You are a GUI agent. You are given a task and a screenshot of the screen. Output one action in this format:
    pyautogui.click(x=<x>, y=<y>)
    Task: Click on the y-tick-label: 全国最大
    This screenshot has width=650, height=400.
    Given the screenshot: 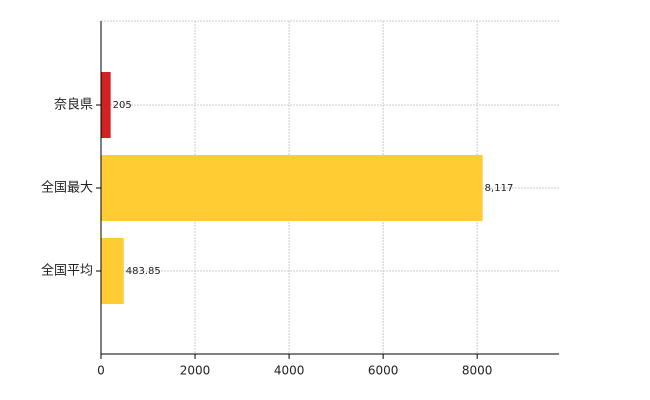 What is the action you would take?
    pyautogui.click(x=67, y=188)
    